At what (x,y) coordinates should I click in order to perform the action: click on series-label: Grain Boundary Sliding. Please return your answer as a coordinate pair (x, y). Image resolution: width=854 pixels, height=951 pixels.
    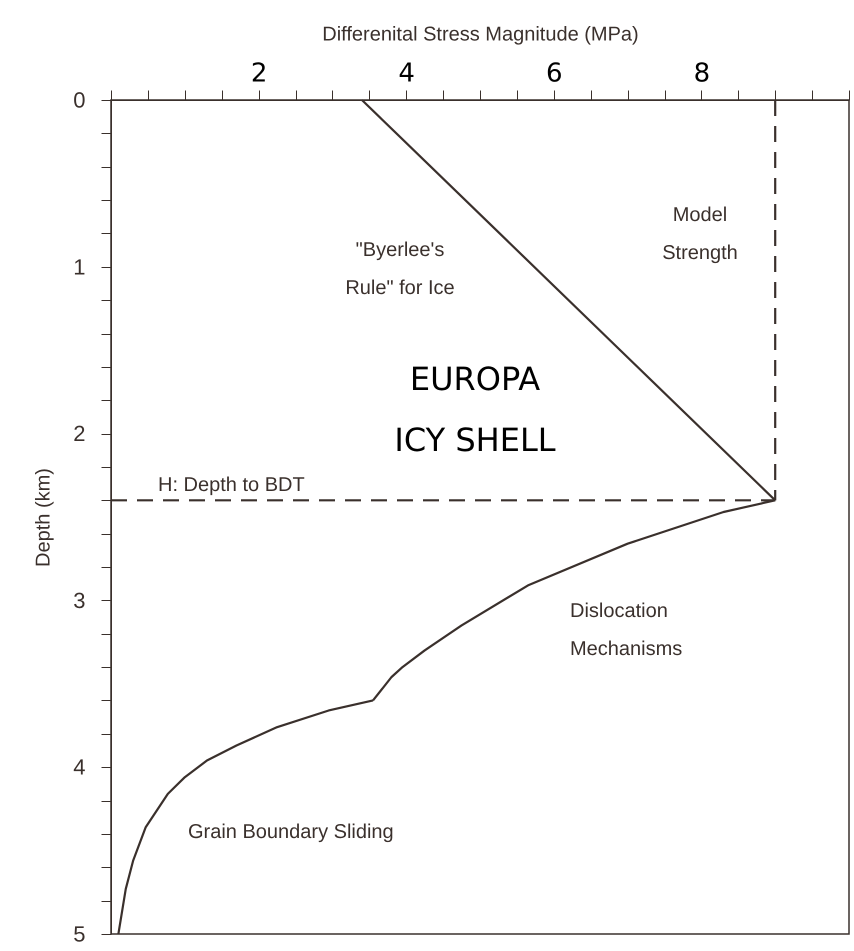
    Looking at the image, I should click on (291, 832).